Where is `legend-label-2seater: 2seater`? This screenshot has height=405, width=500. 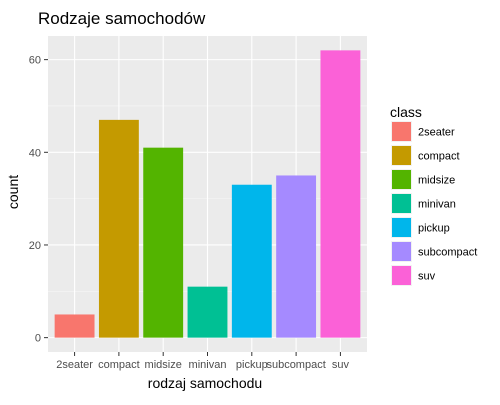 legend-label-2seater: 2seater is located at coordinates (436, 133).